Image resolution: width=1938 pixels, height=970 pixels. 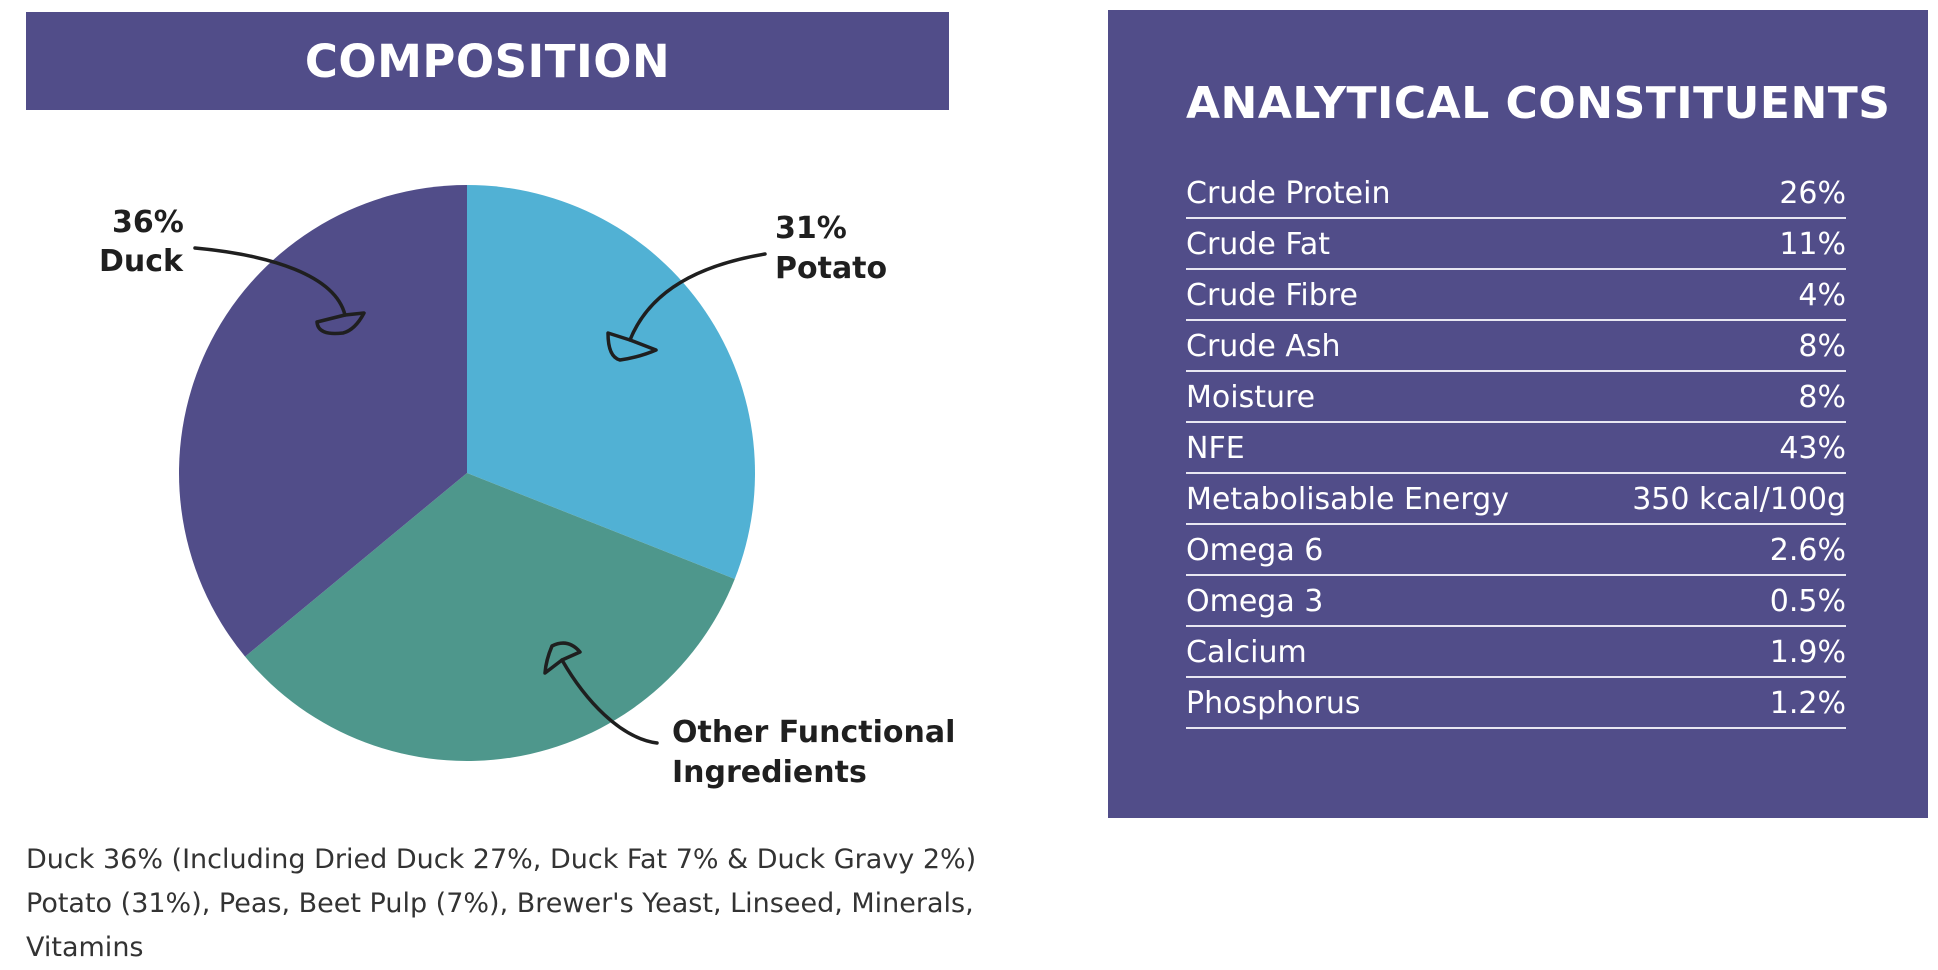 I want to click on constituent-value: 43%, so click(x=1812, y=448).